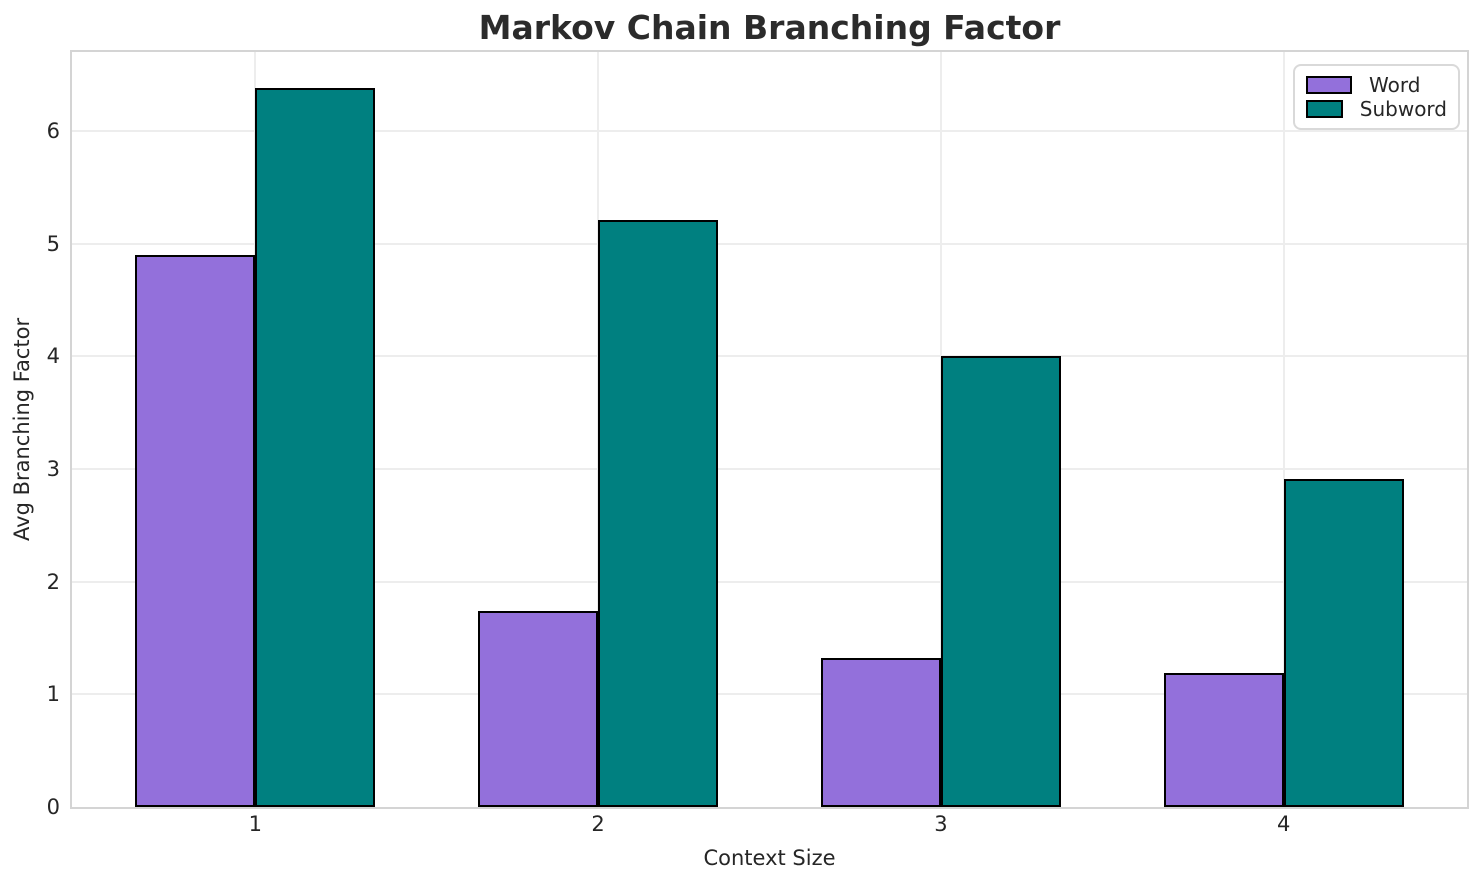 The image size is (1484, 885). Describe the element at coordinates (1395, 85) in the screenshot. I see `legend-label-word: Word` at that location.